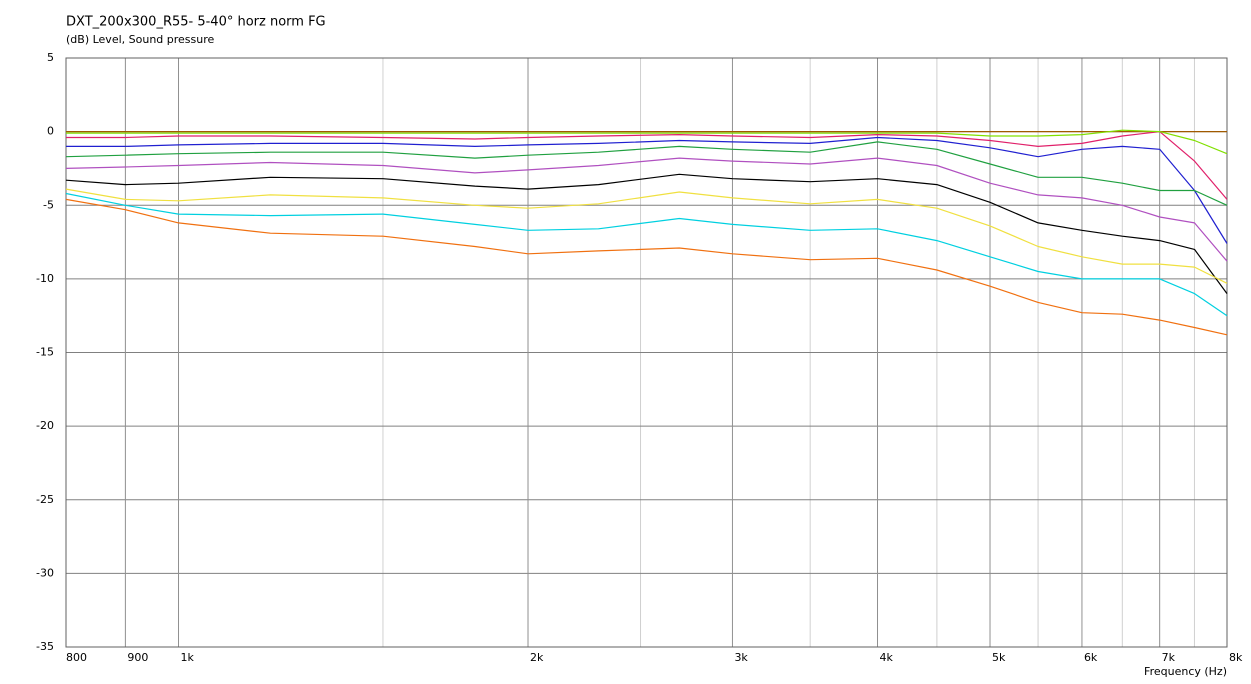 This screenshot has width=1251, height=684. What do you see at coordinates (76, 657) in the screenshot?
I see `x-tick-label: 800` at bounding box center [76, 657].